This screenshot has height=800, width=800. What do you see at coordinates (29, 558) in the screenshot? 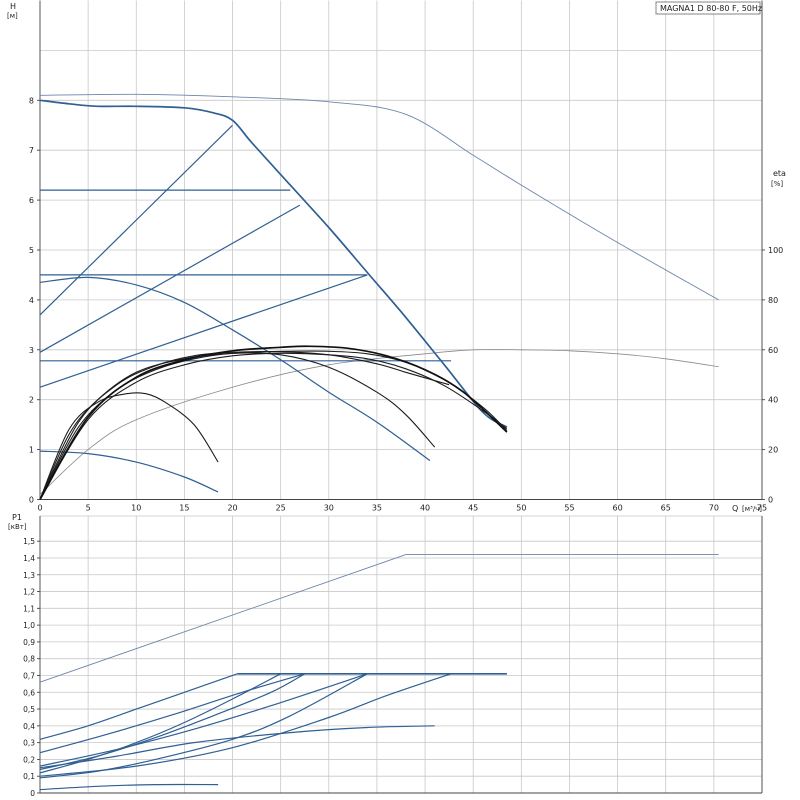
I see `y-tick-label: 1,4` at bounding box center [29, 558].